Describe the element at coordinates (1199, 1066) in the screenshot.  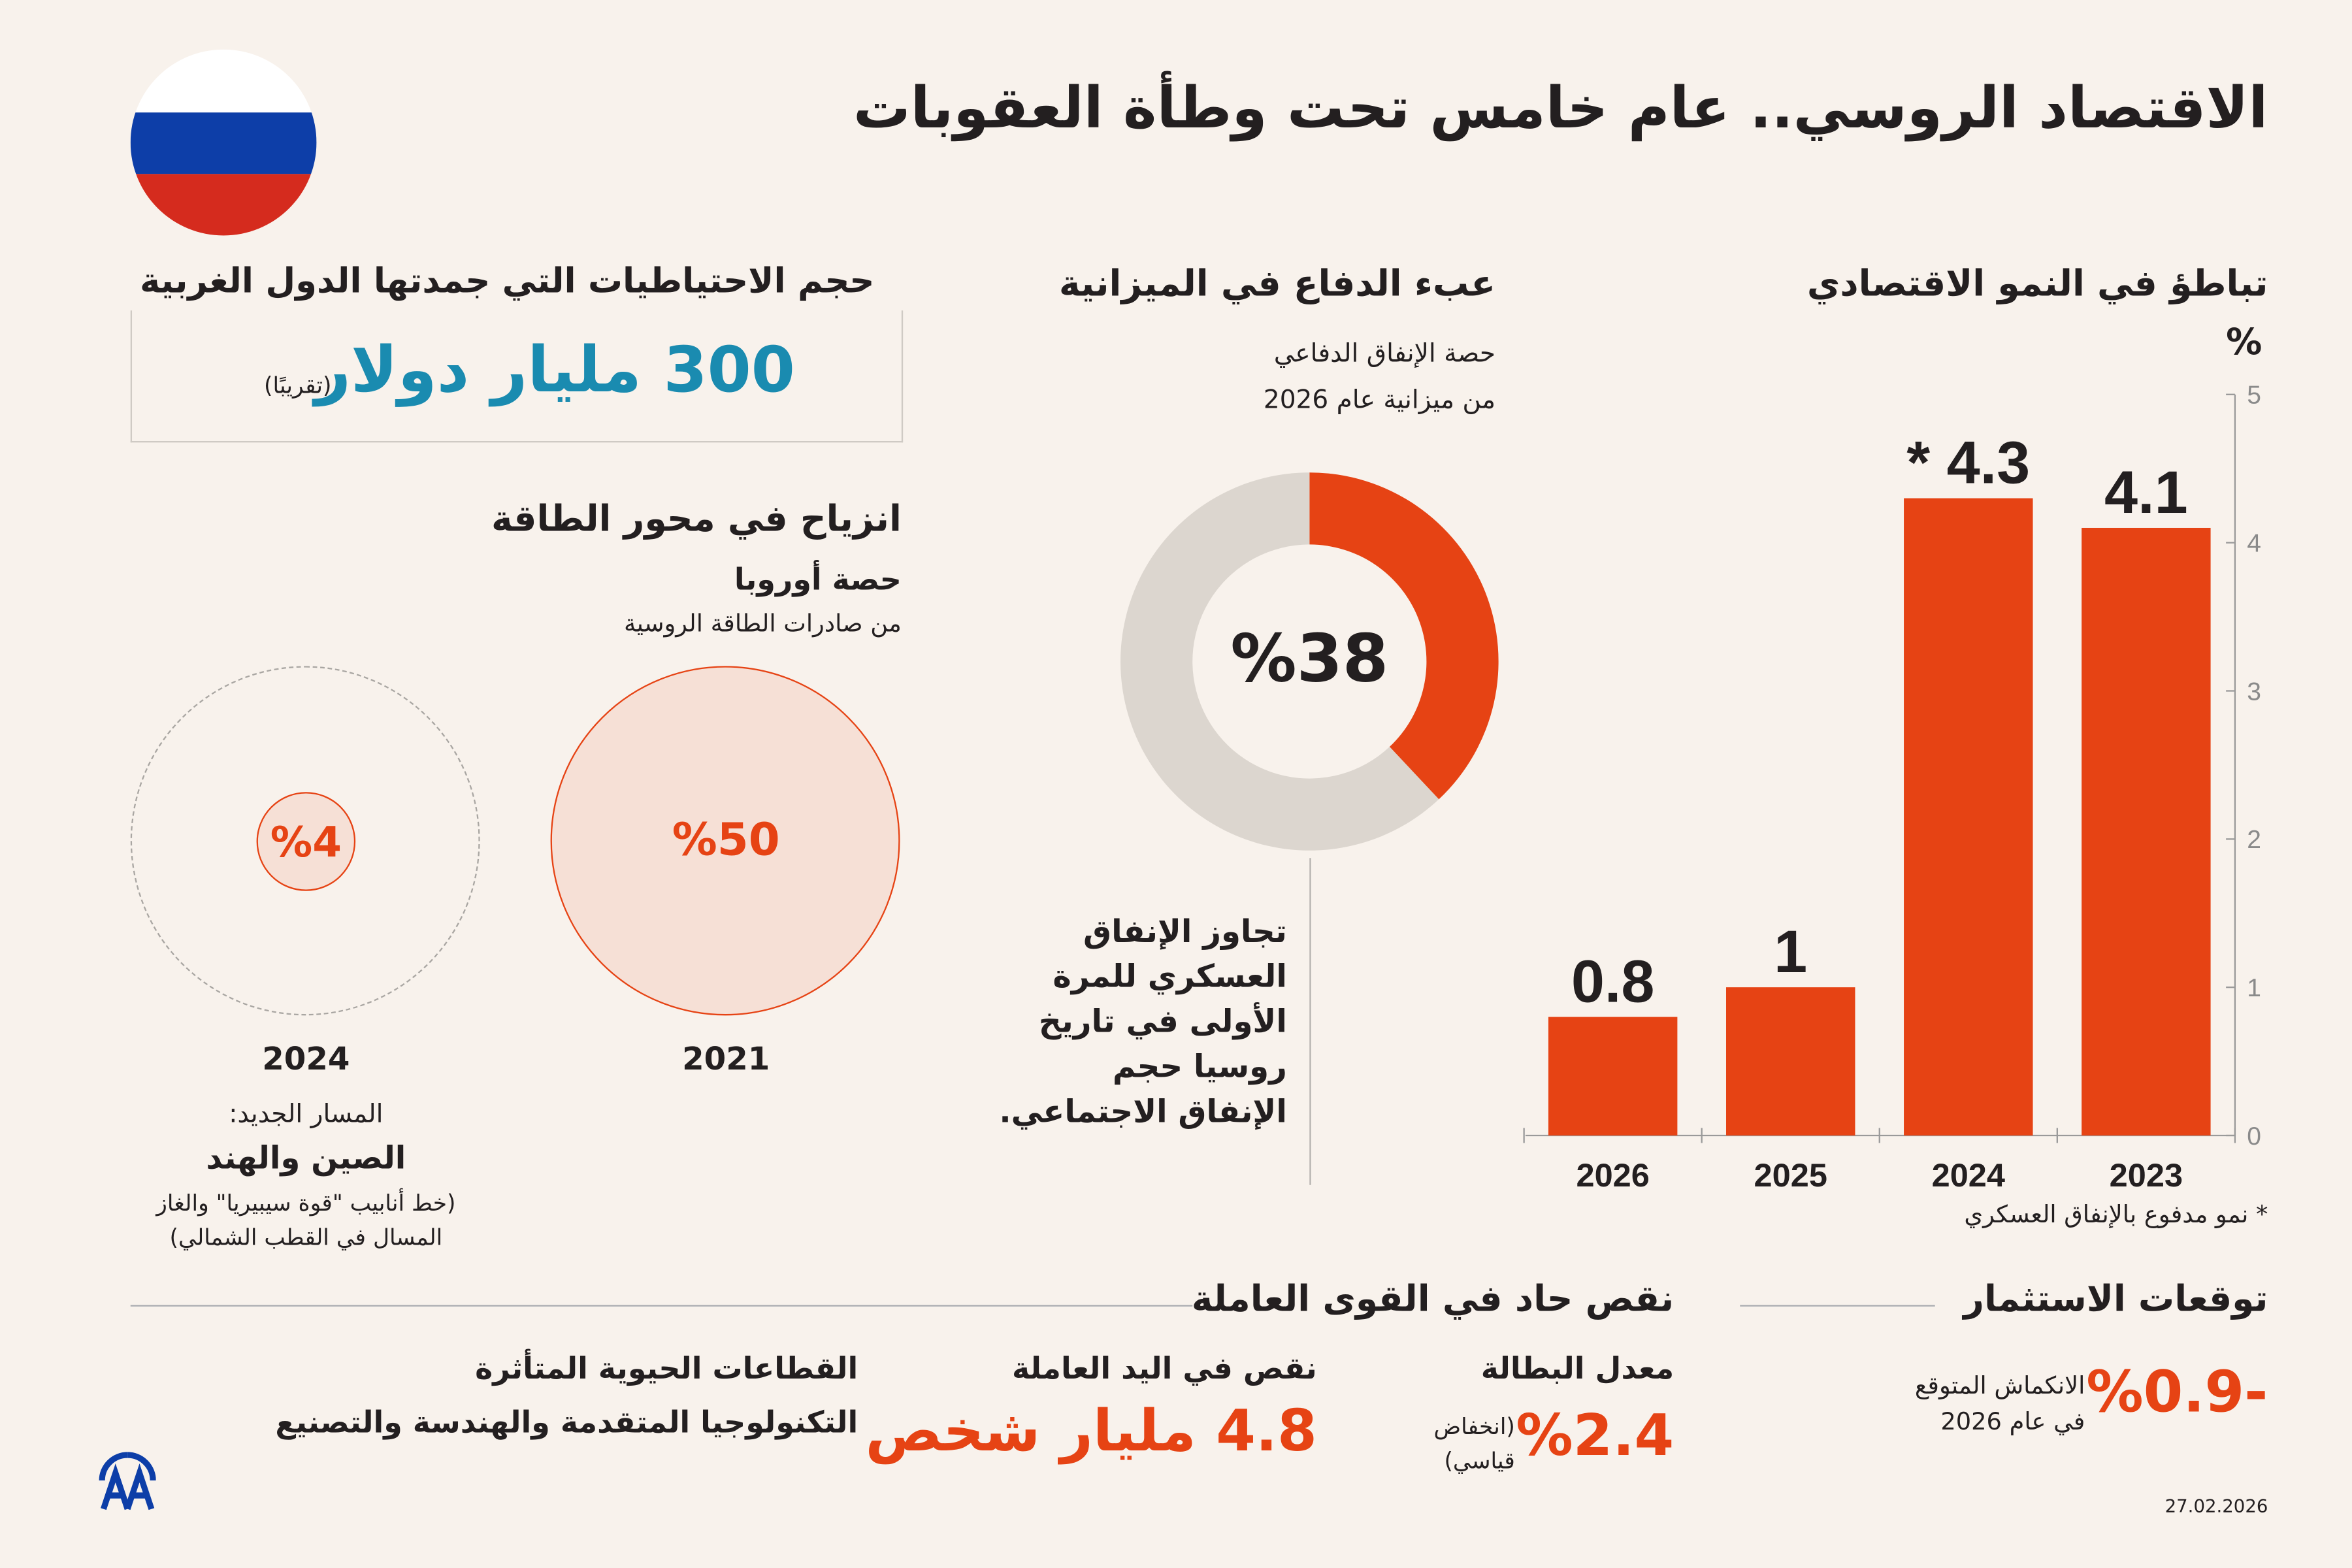
I see `note-line: روسيا حجم` at that location.